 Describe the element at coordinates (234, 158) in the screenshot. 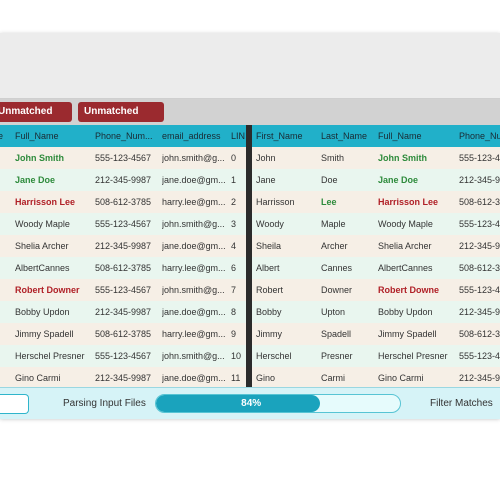

I see `table-cell: 0` at that location.